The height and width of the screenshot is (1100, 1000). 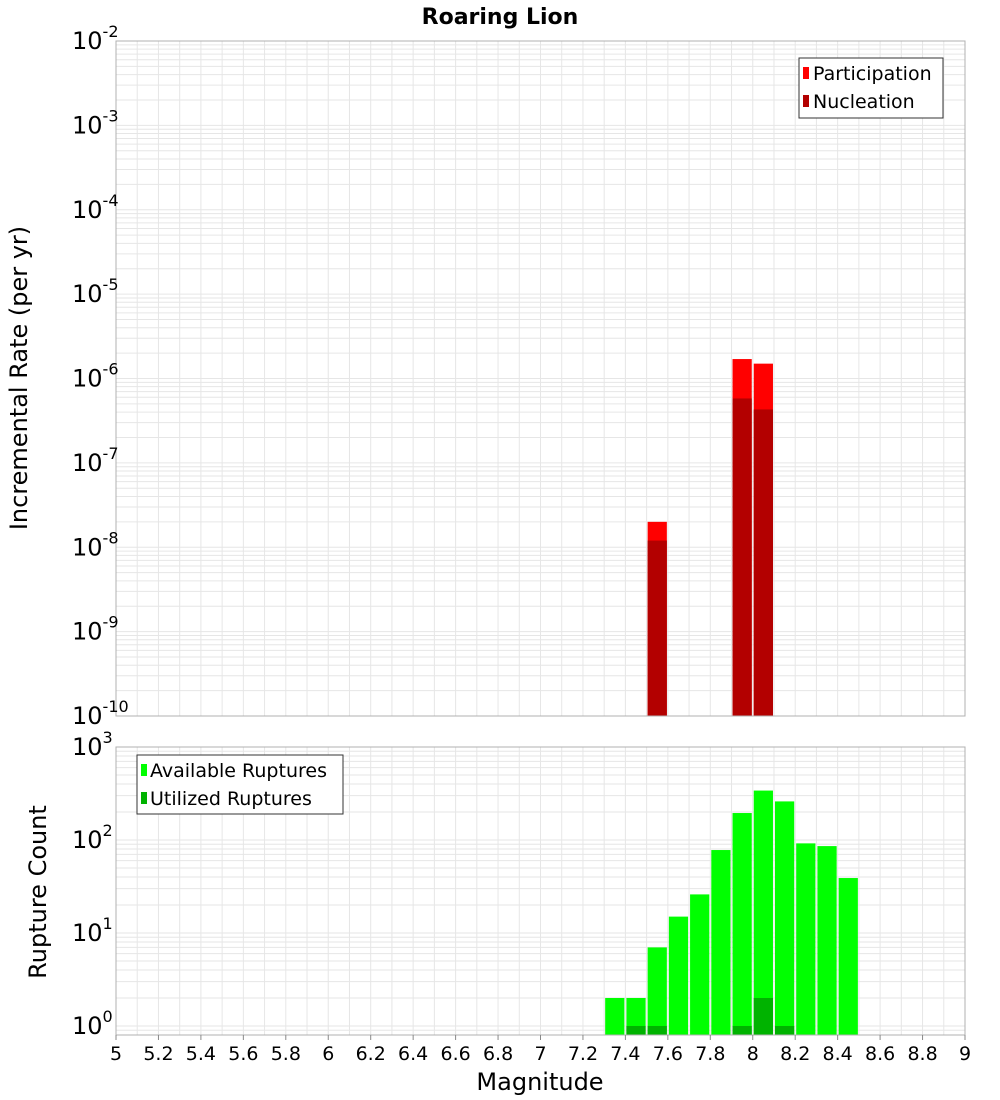 I want to click on bottom-y-axis-label: Rupture Count, so click(x=38, y=892).